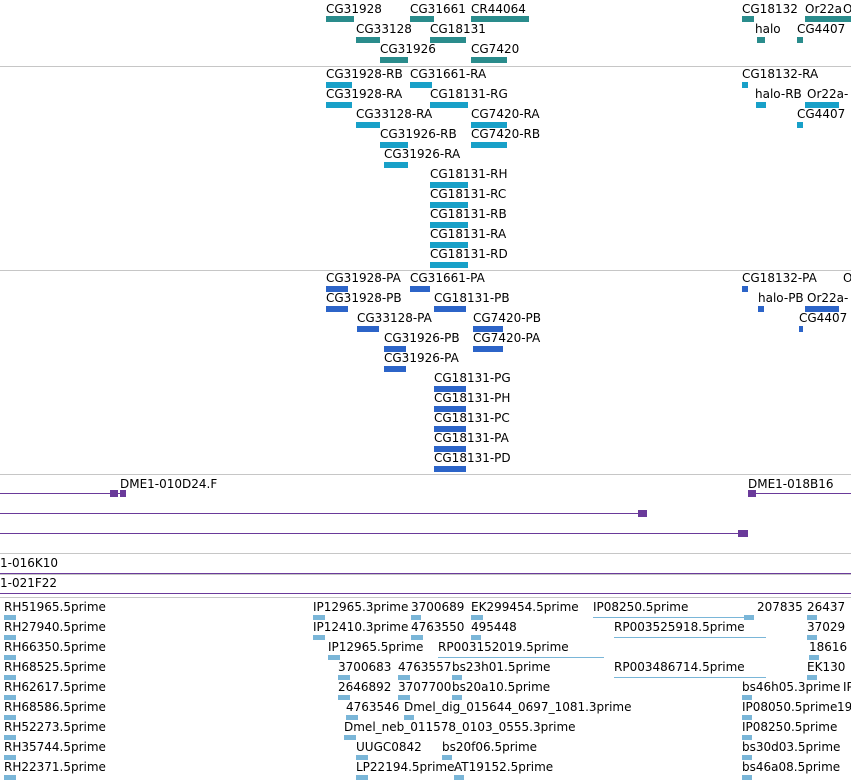 This screenshot has width=851, height=782. What do you see at coordinates (791, 767) in the screenshot?
I see `est-label: bs46a08.5prime` at bounding box center [791, 767].